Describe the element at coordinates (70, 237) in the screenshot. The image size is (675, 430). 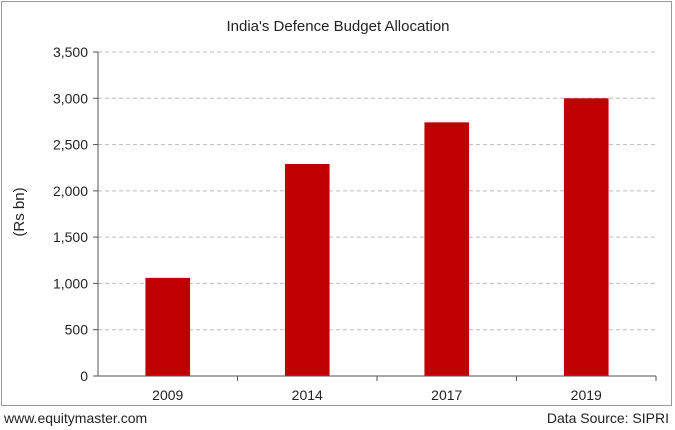
I see `y-tick-label: 1,500` at that location.